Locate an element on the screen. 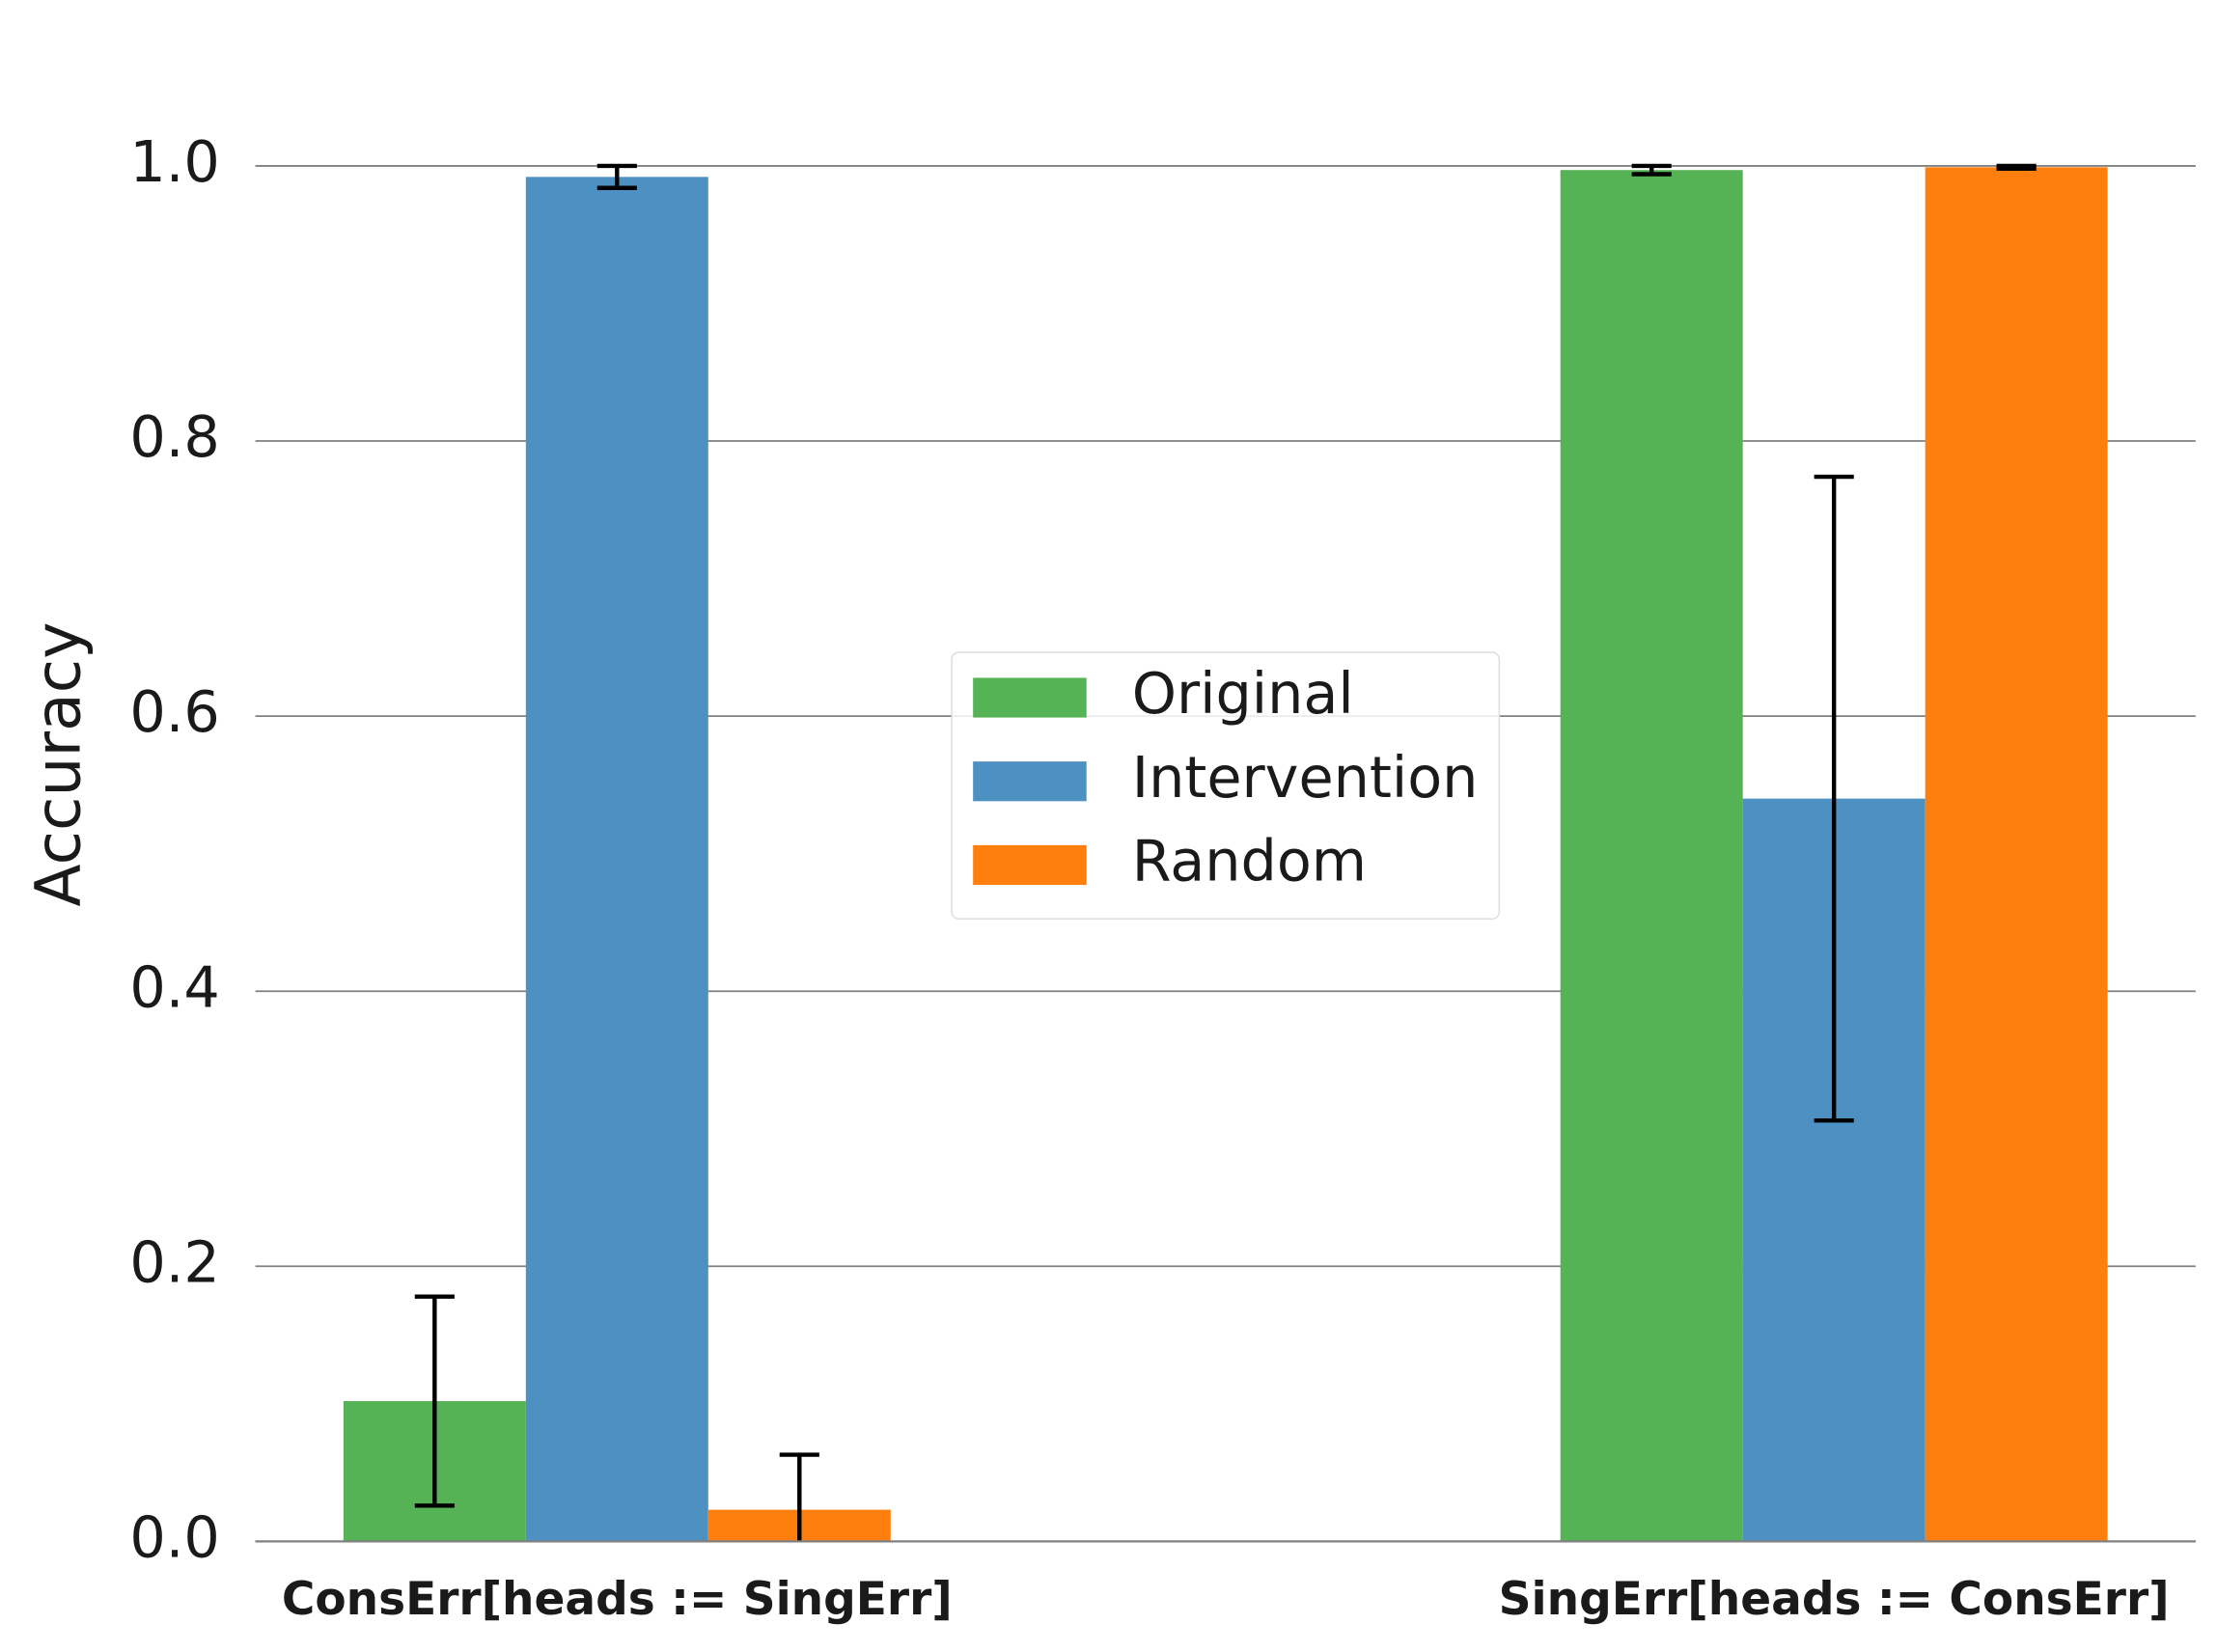 The width and height of the screenshot is (2217, 1652). y-tick-label: 0.4 is located at coordinates (174, 986).